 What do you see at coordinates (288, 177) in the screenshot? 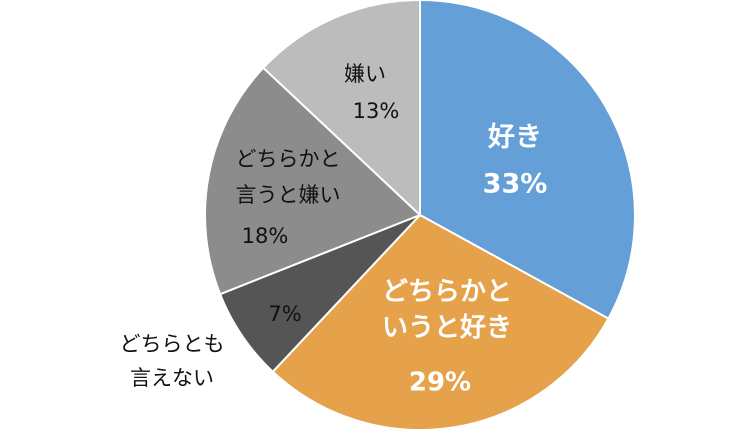
I see `slice-label: どちらかと言うと嫌い` at bounding box center [288, 177].